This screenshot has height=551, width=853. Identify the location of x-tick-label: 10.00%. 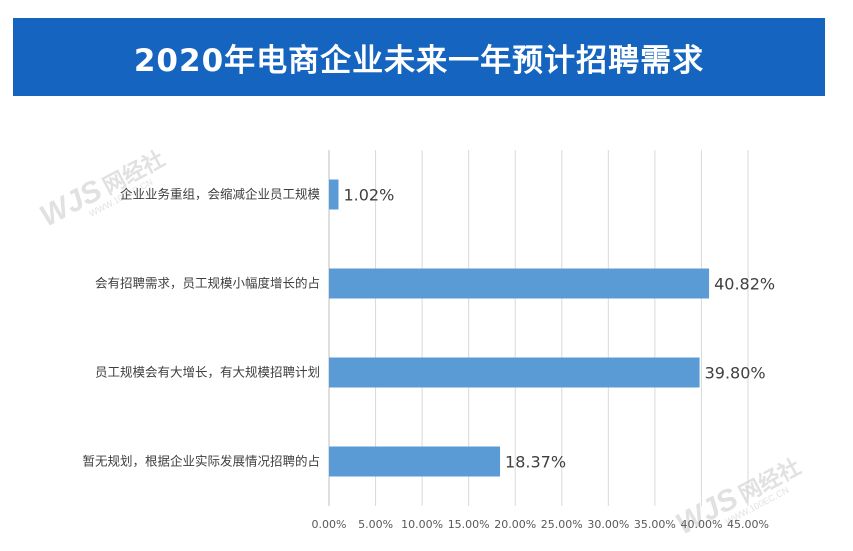
(422, 524).